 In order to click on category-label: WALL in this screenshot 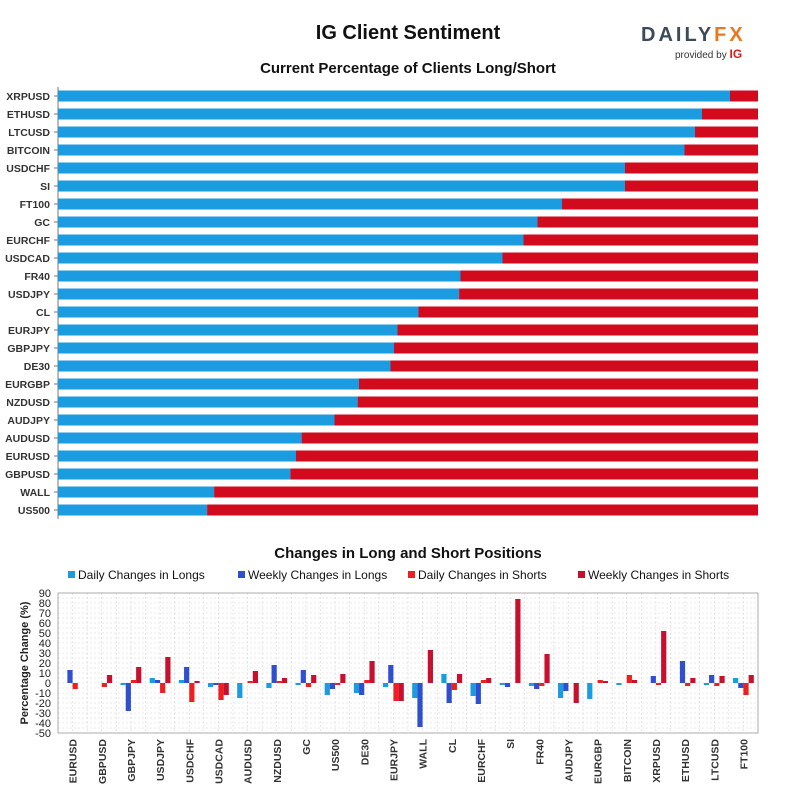, I will do `click(35, 493)`.